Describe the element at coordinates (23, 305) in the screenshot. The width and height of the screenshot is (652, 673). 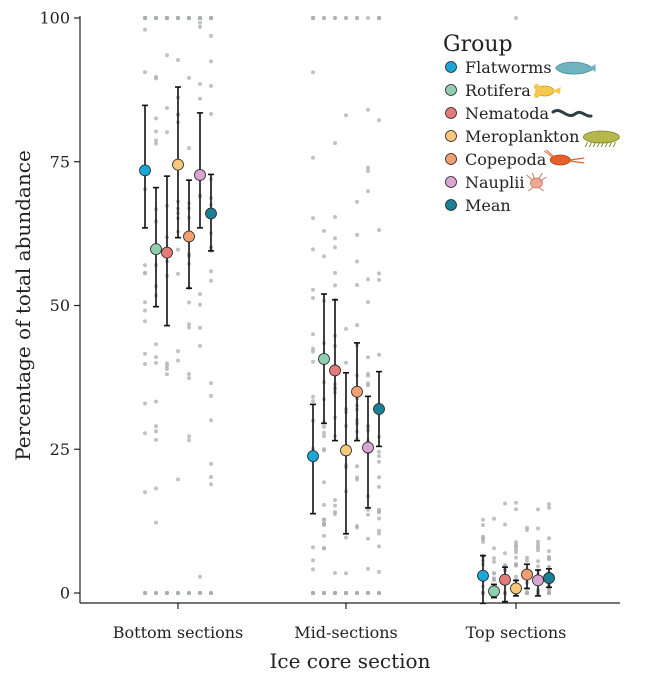
I see `y-axis-title: Percentage of total abundance` at that location.